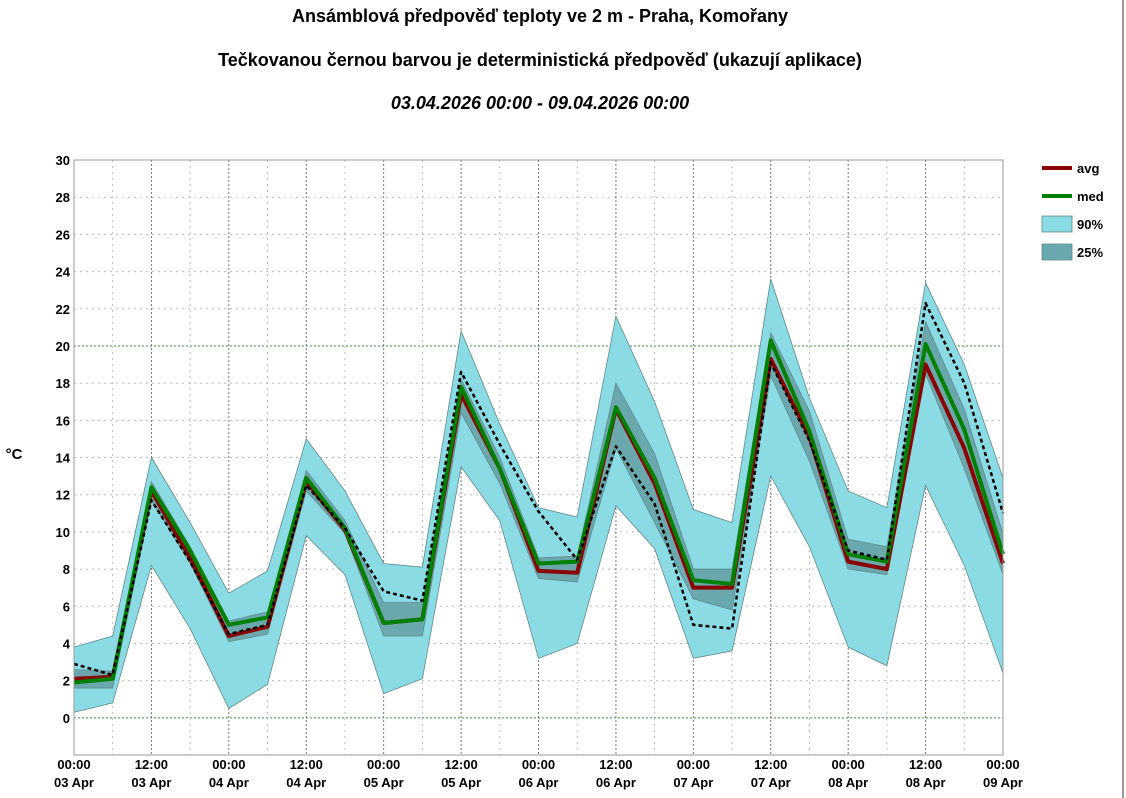  Describe the element at coordinates (1072, 211) in the screenshot. I see `legend: avg med 90% 25%` at that location.